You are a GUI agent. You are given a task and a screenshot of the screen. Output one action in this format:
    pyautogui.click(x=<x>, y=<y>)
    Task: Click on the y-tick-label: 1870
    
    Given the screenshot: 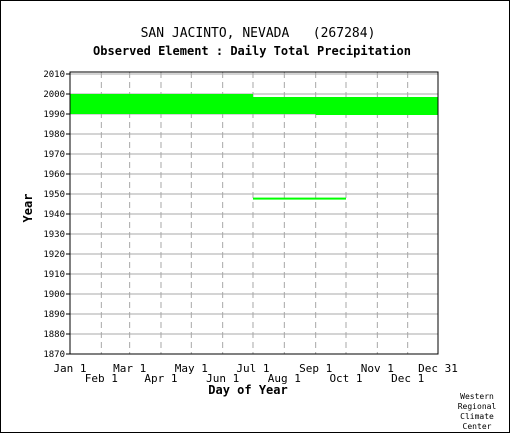 What is the action you would take?
    pyautogui.click(x=54, y=355)
    